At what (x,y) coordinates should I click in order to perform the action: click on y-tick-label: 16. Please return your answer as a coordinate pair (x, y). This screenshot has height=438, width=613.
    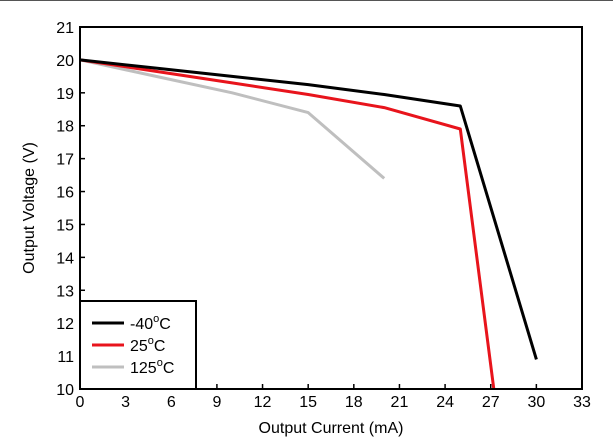
    Looking at the image, I should click on (65, 193).